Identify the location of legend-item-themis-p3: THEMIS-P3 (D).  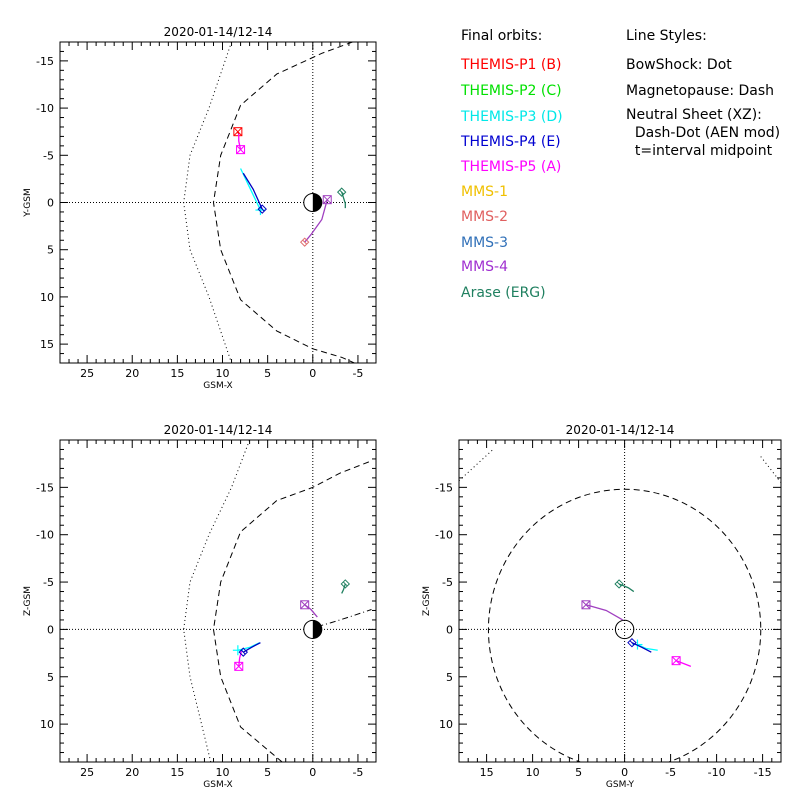
(512, 117).